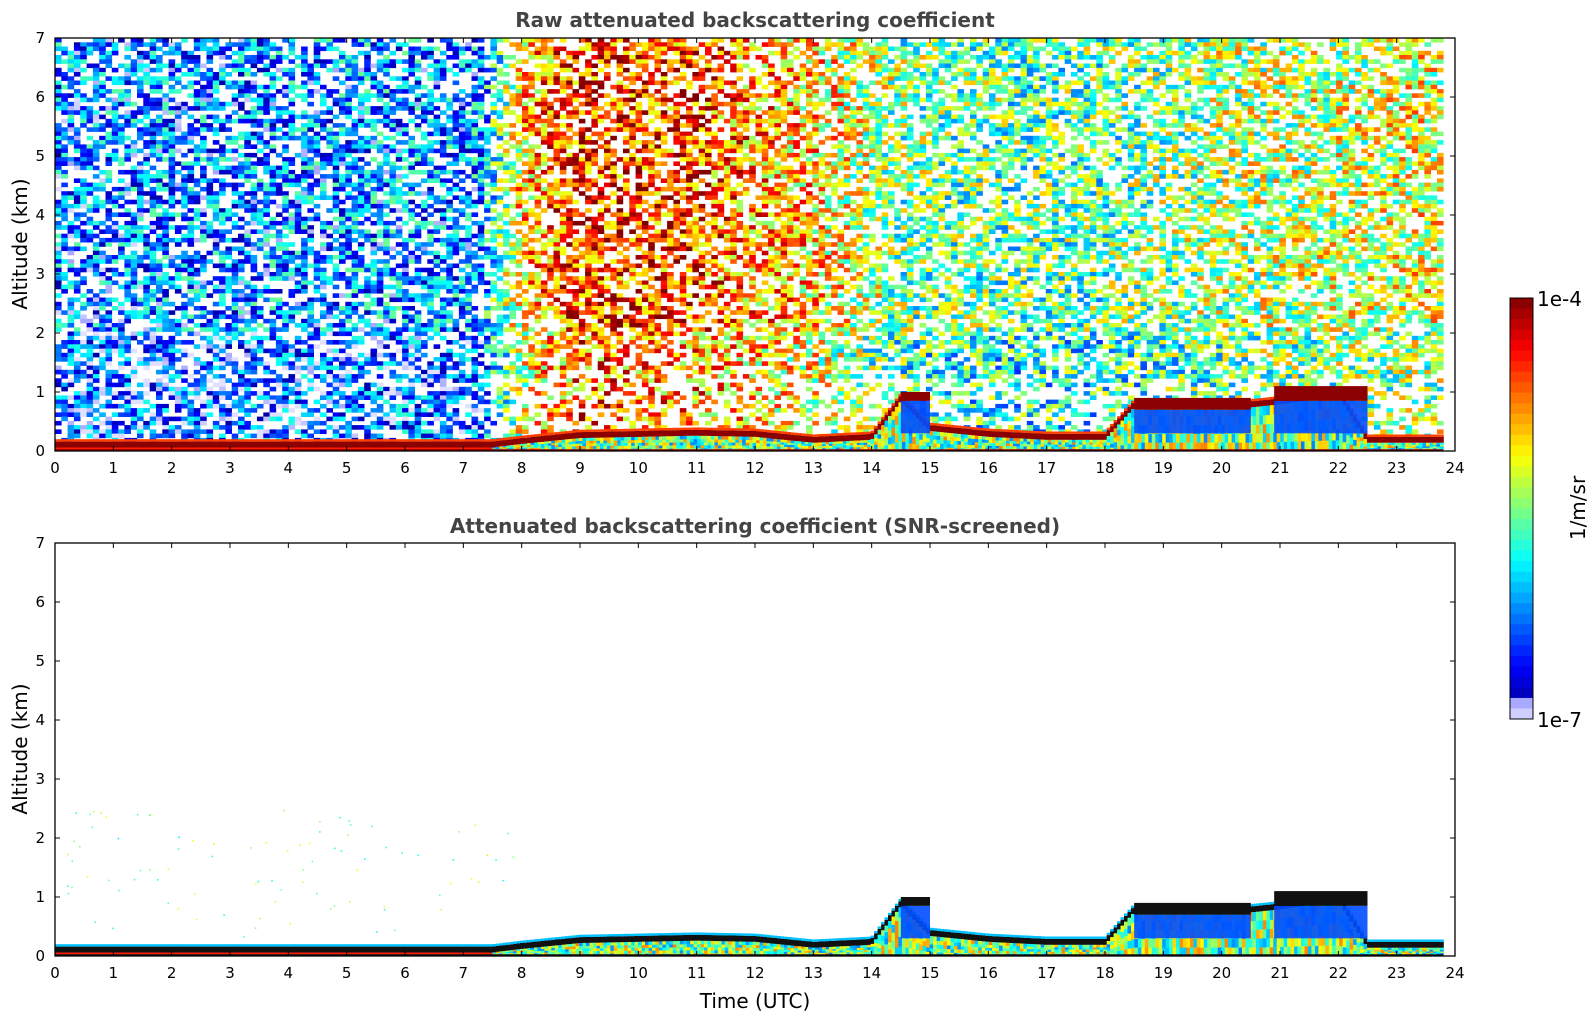 This screenshot has height=1020, width=1595. I want to click on colorbar-gradient, so click(1521, 509).